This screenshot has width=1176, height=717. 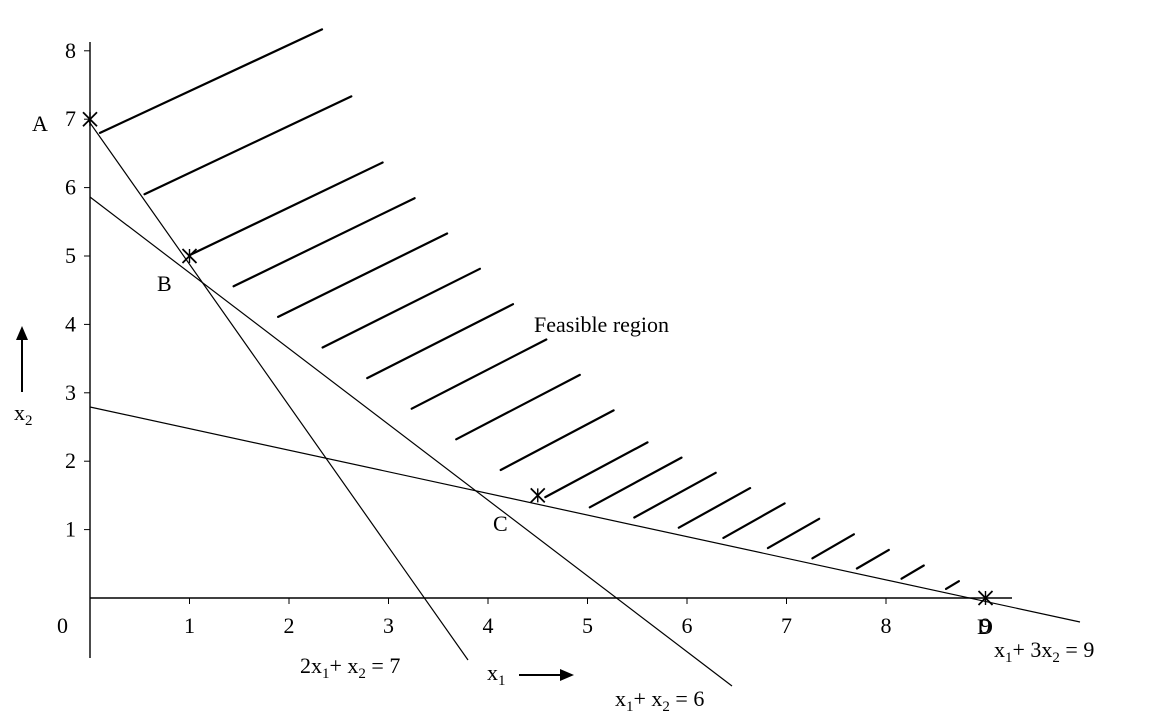 What do you see at coordinates (538, 495) in the screenshot?
I see `point-marker-c` at bounding box center [538, 495].